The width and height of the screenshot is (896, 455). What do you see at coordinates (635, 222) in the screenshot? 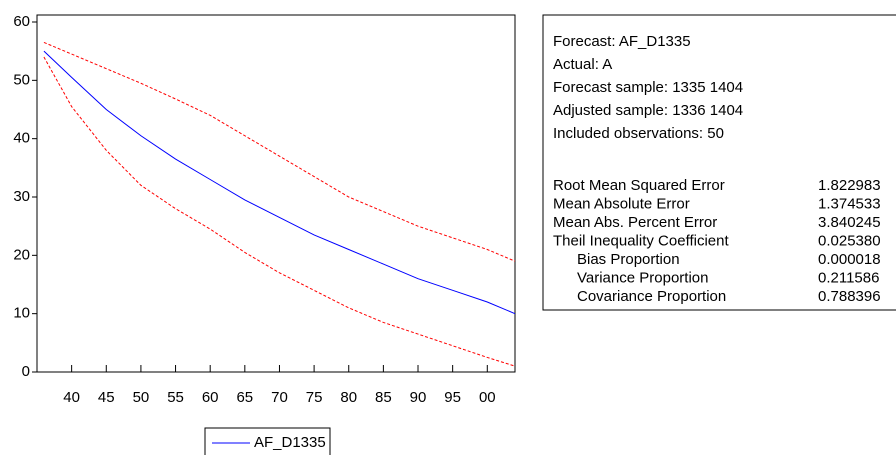
I see `stats-label: Mean Abs. Percent Error` at bounding box center [635, 222].